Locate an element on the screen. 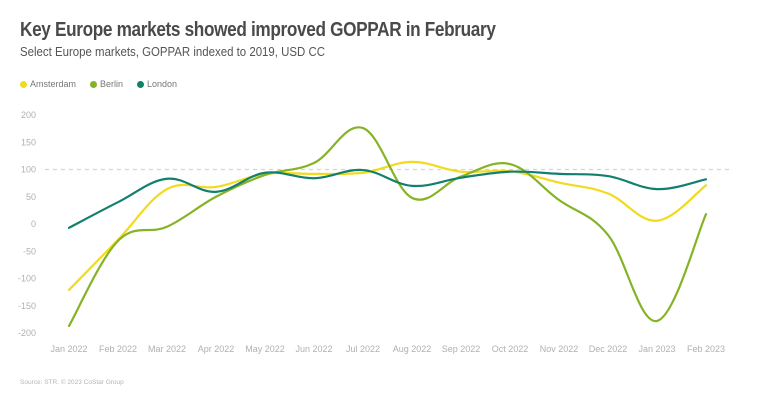  legend-label-amsterdam: Amsterdam is located at coordinates (53, 84).